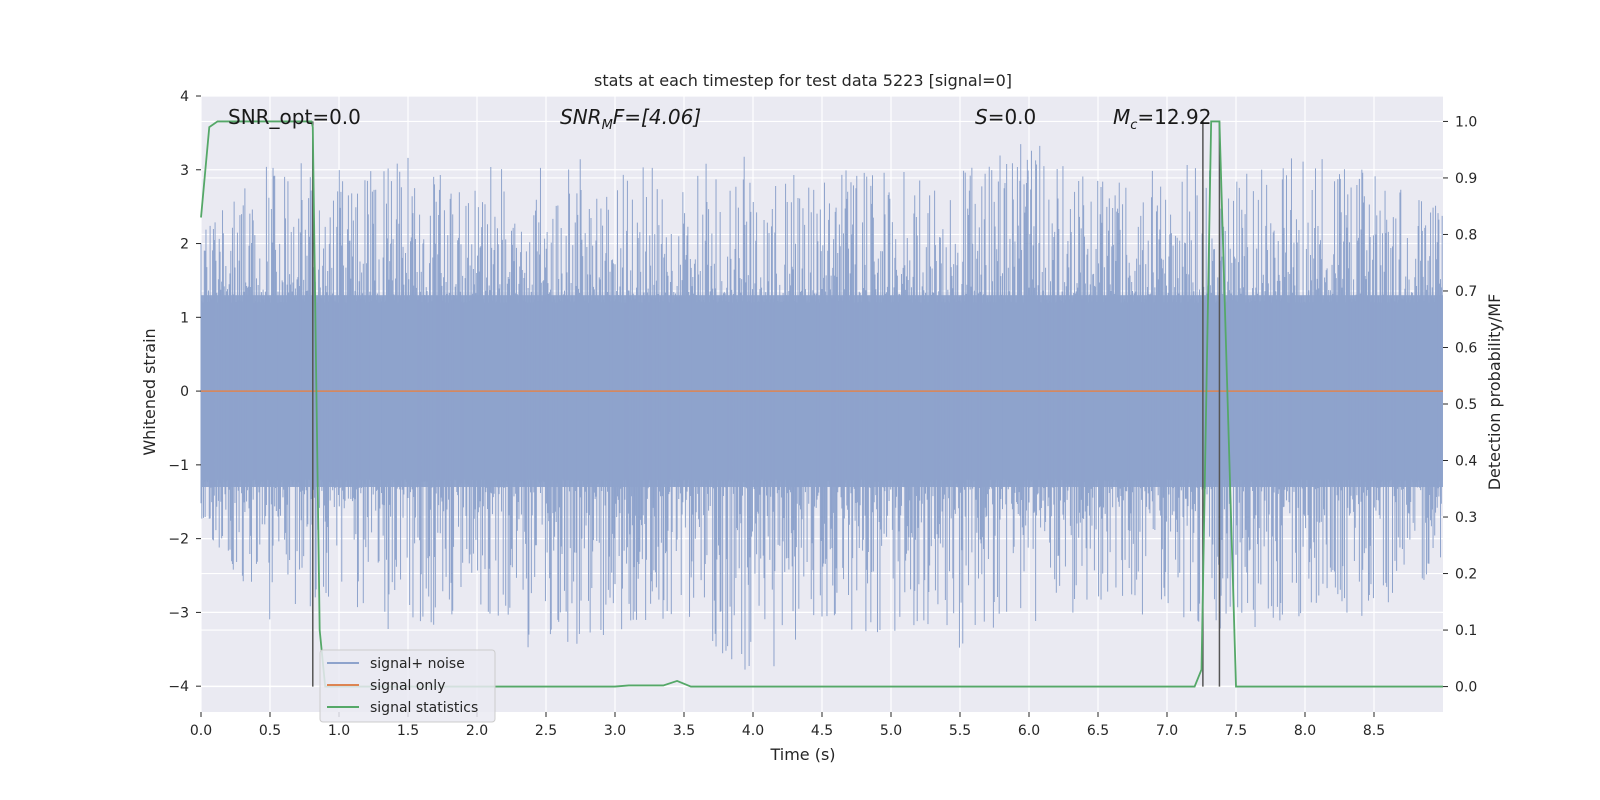 The height and width of the screenshot is (800, 1600). I want to click on snr-mf-symbol: SNR, so click(581, 117).